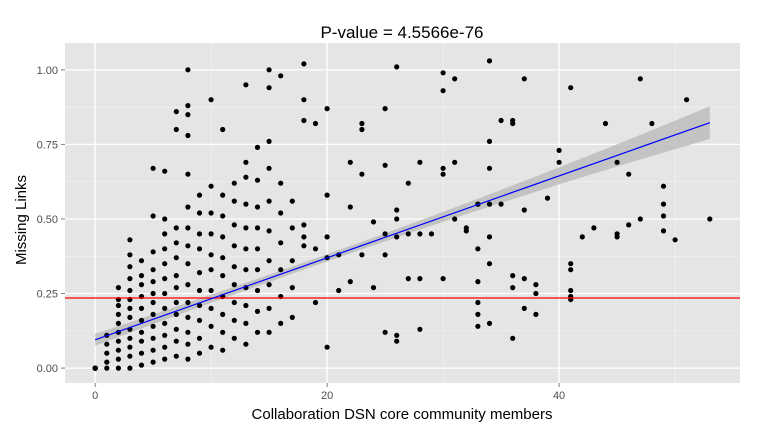 The width and height of the screenshot is (760, 433). What do you see at coordinates (47, 369) in the screenshot?
I see `y-tick-label: 0.00` at bounding box center [47, 369].